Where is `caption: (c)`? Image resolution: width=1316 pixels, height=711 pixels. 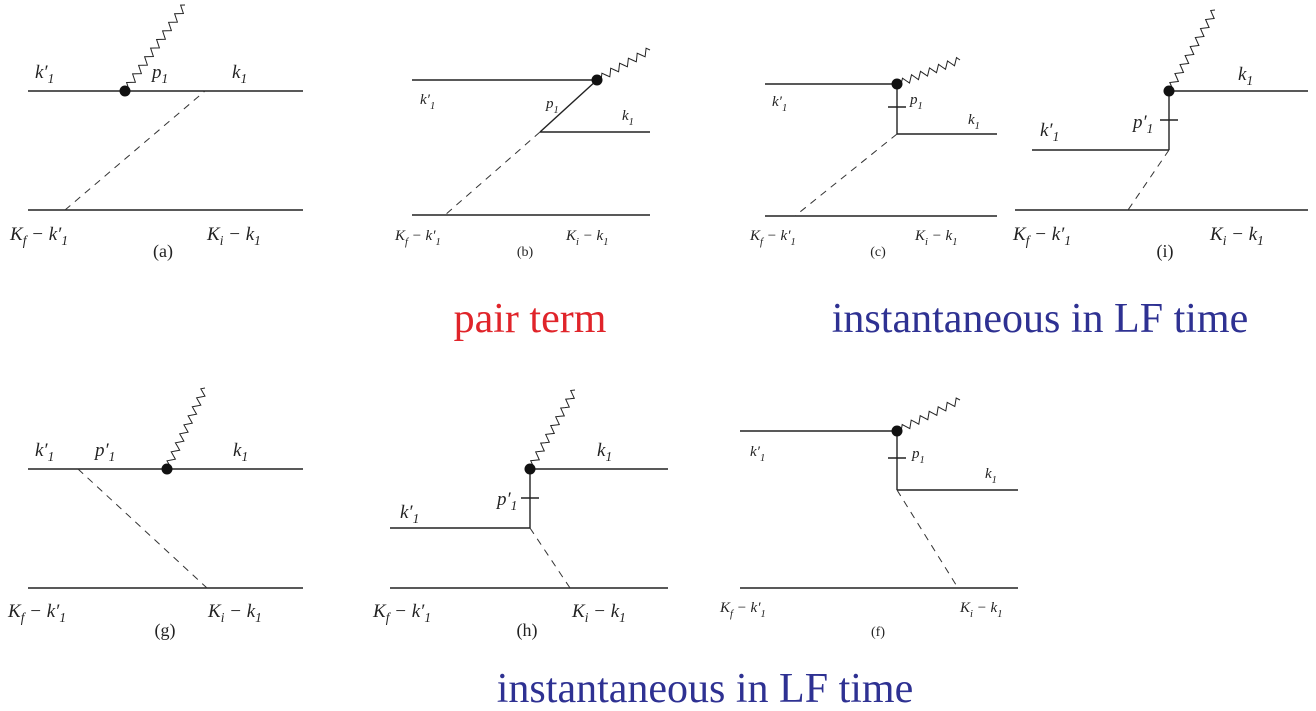 caption: (c) is located at coordinates (878, 252).